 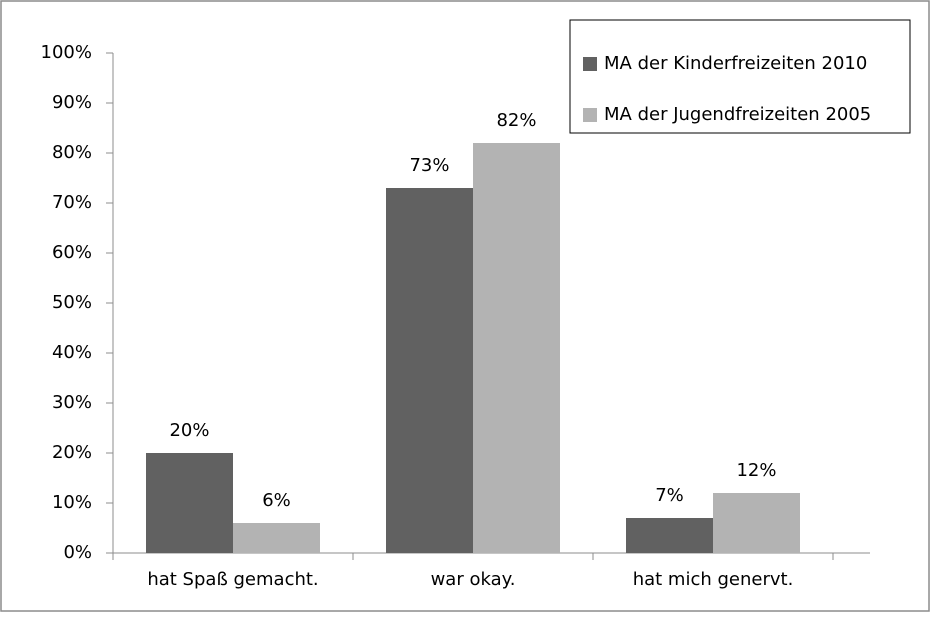 I want to click on data-label: 6%, so click(x=276, y=500).